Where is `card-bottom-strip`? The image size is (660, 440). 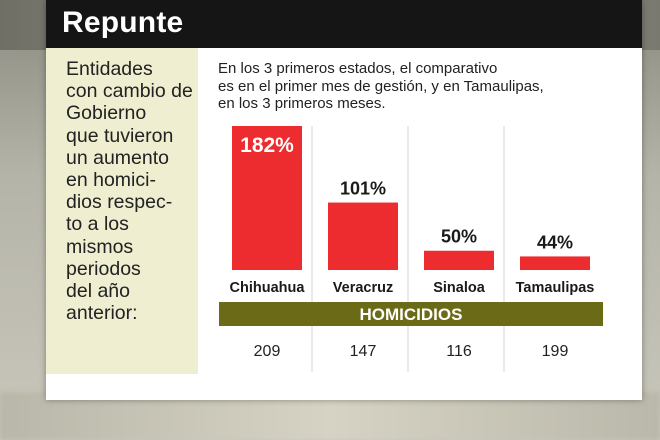 card-bottom-strip is located at coordinates (344, 387).